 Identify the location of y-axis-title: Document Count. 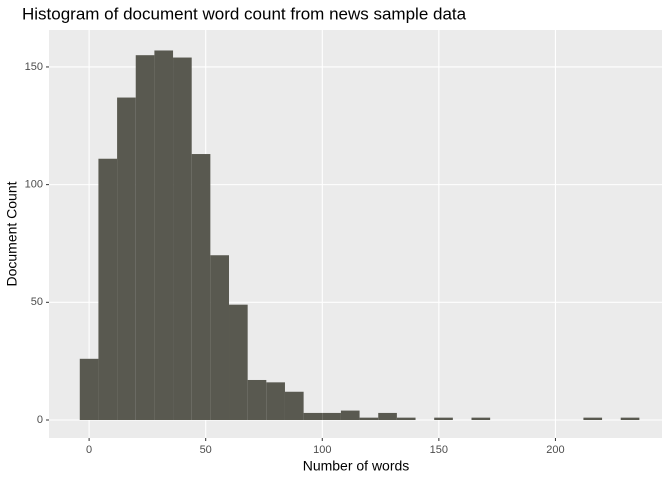
(12, 233).